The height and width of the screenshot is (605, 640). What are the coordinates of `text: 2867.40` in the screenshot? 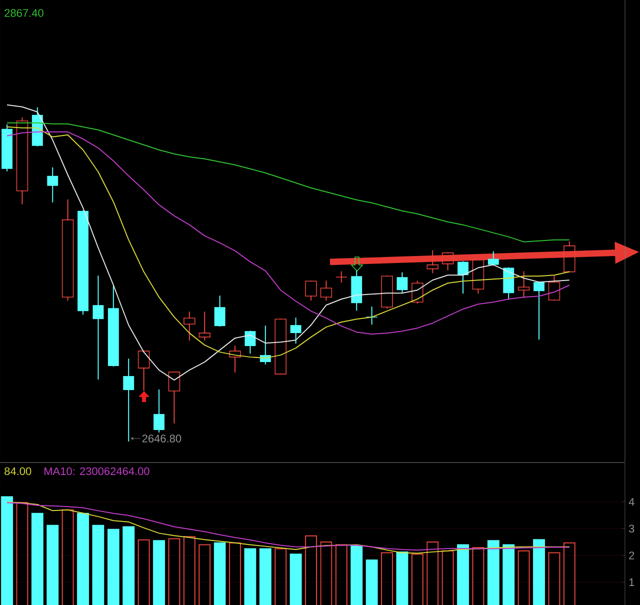 It's located at (24, 13).